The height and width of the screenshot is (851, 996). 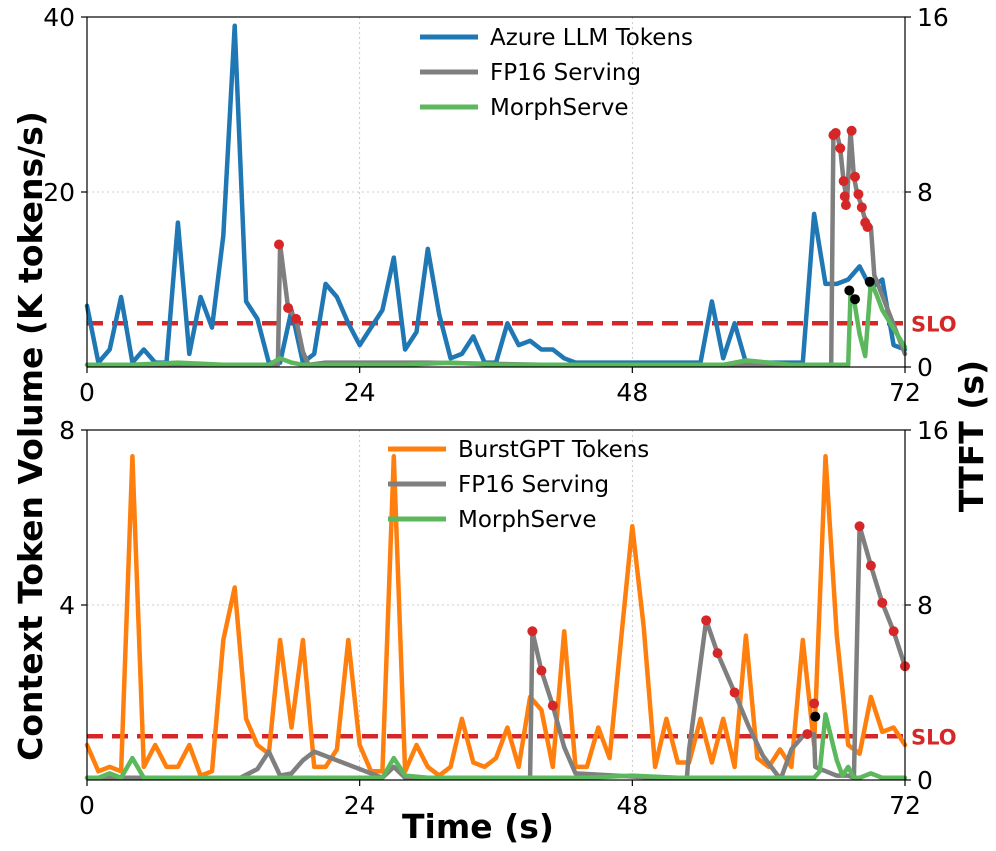 What do you see at coordinates (934, 737) in the screenshot?
I see `slo-label-bottom: SLO` at bounding box center [934, 737].